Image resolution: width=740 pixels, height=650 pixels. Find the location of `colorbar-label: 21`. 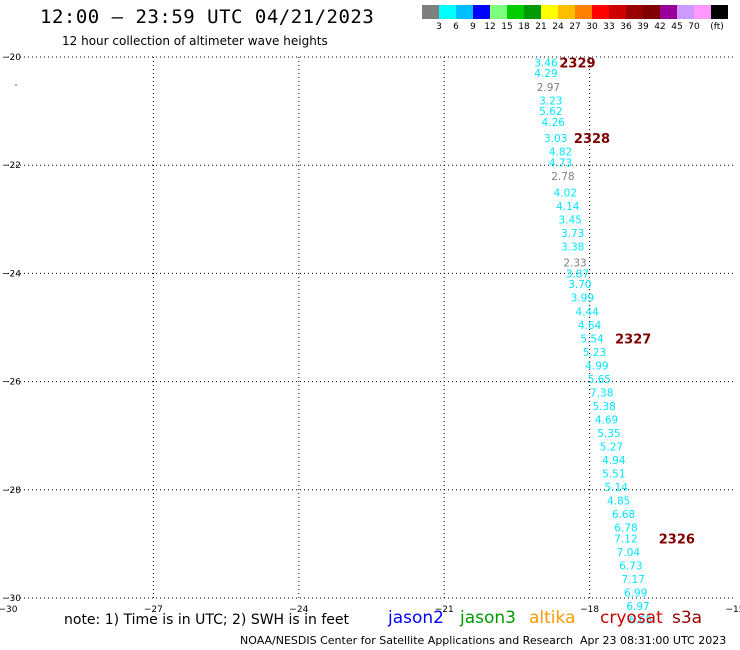

colorbar-label: 21 is located at coordinates (541, 27).